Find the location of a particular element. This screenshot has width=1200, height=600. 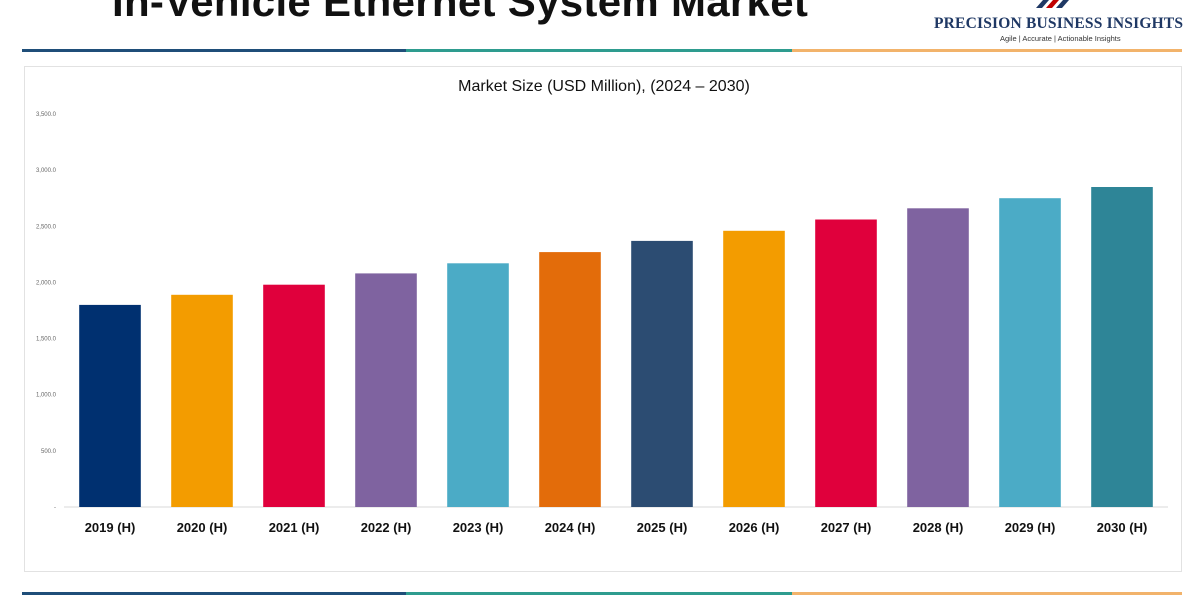

x-tick-label: 2024 (H) is located at coordinates (570, 527).